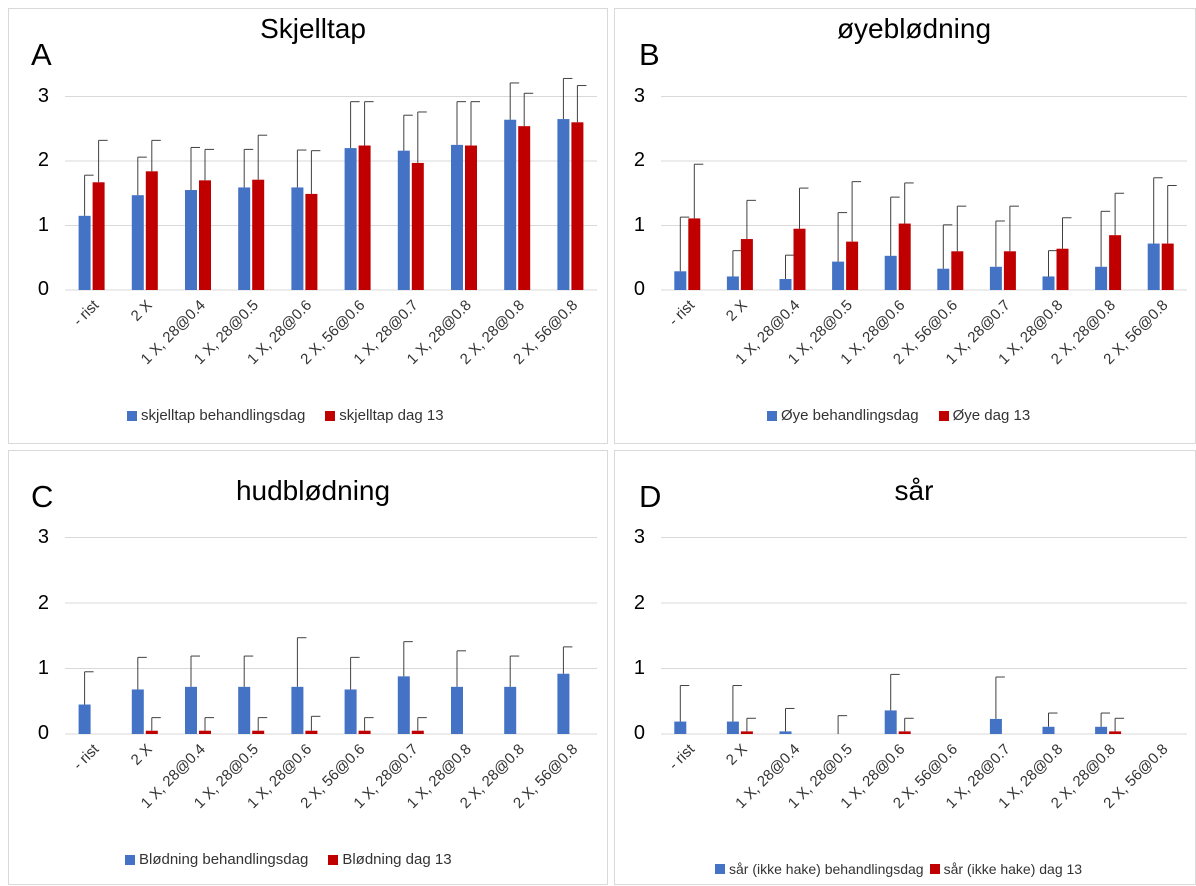 The height and width of the screenshot is (886, 1196). I want to click on legend-item: Øye dag 13, so click(984, 415).